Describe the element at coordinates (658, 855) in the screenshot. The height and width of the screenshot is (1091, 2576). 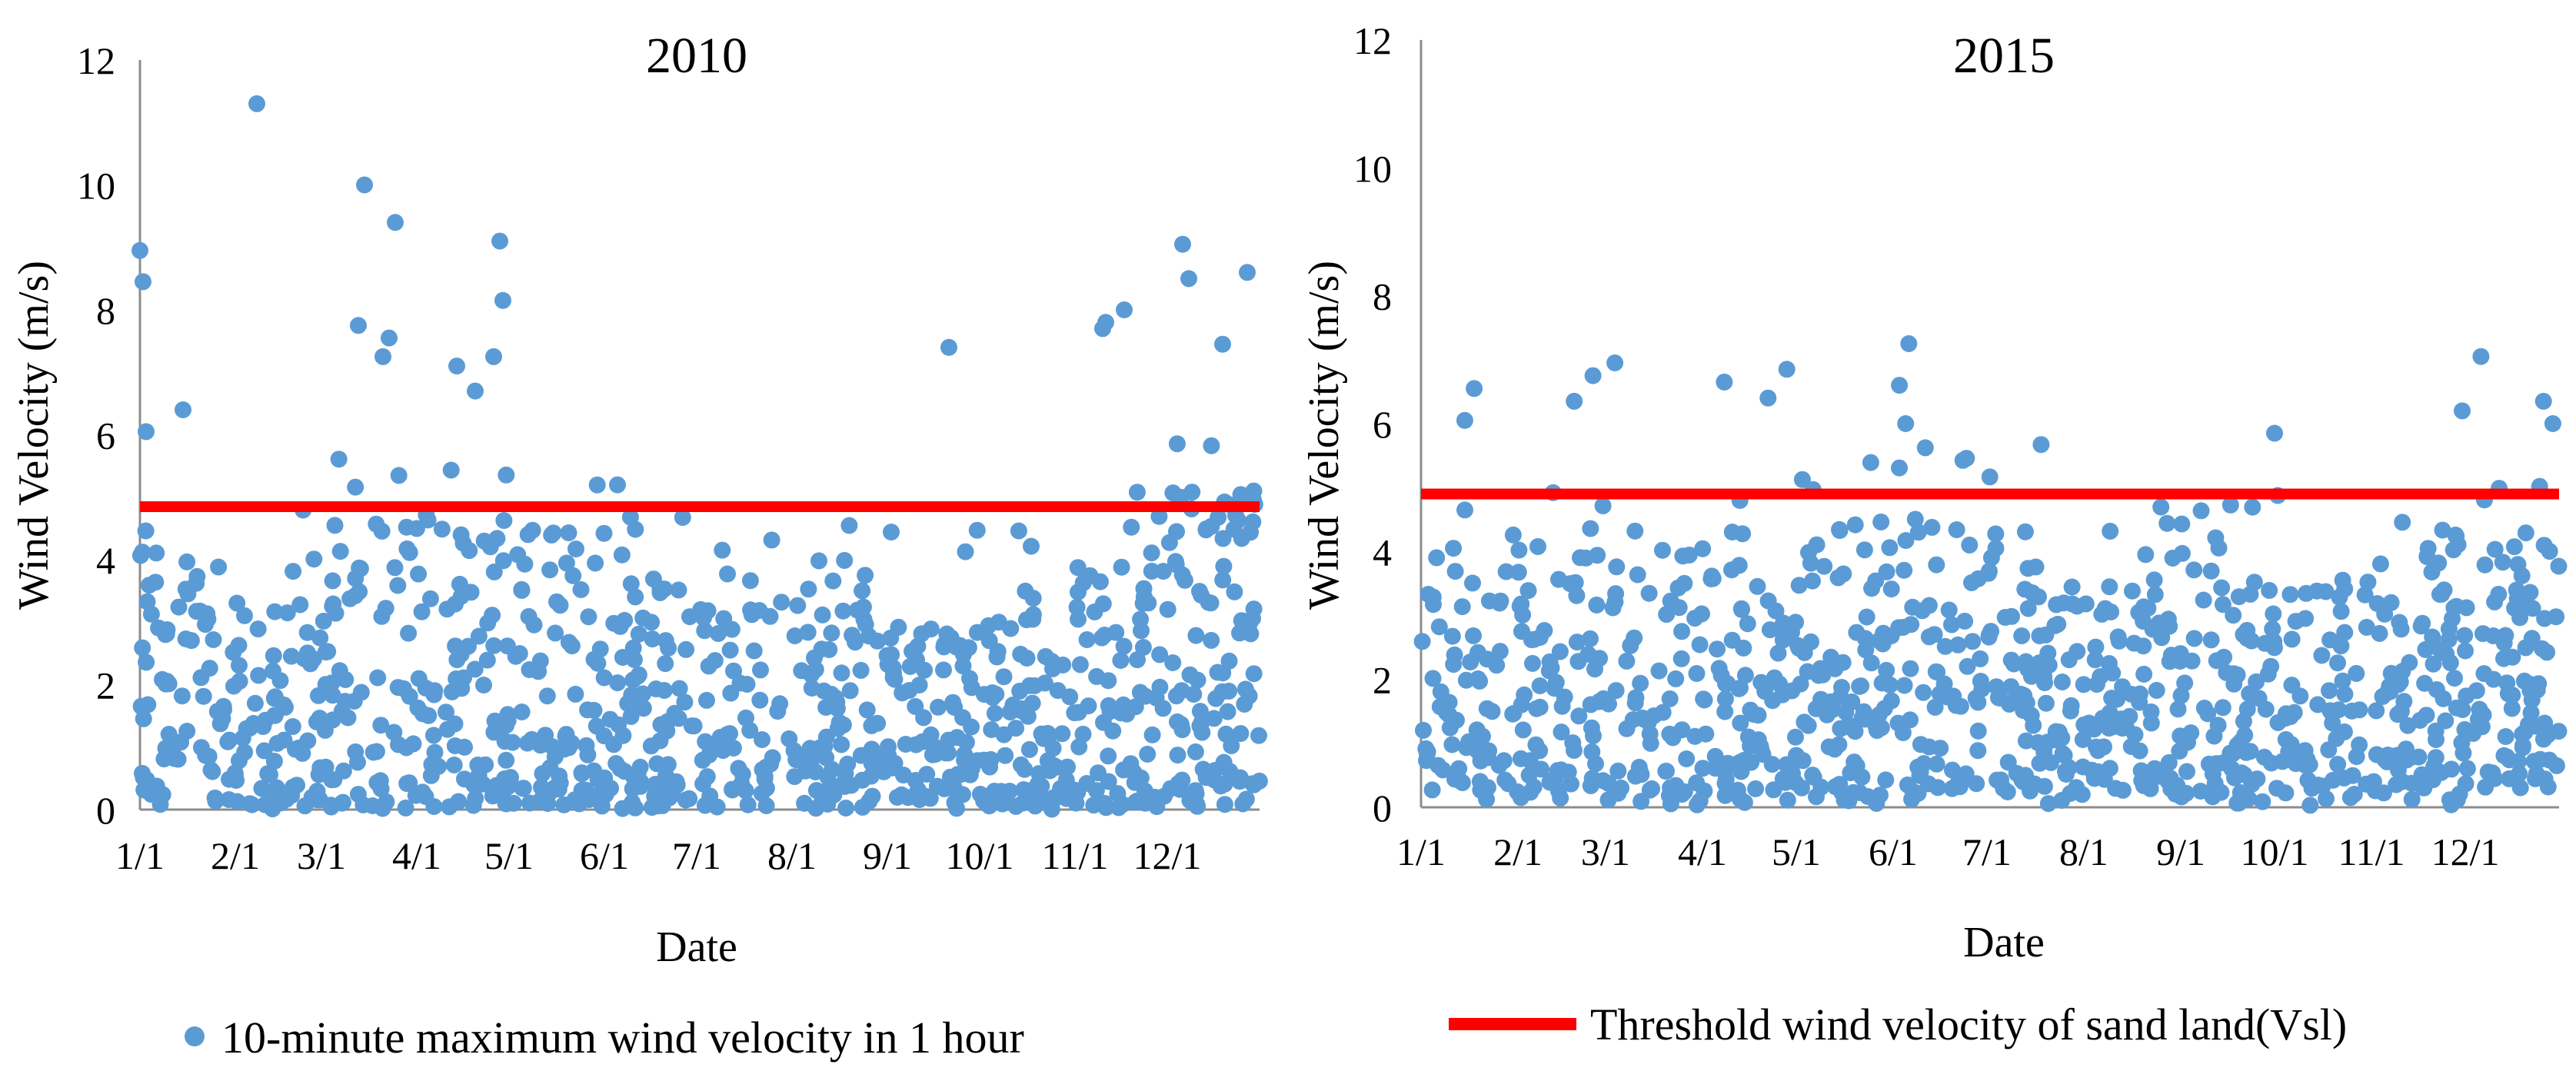
I see `x-tick-labels: 1/1 2/1 3/1 4/1 5/1 6/1 7/1 8/1 9/1 10/1 11/1 12/1` at that location.